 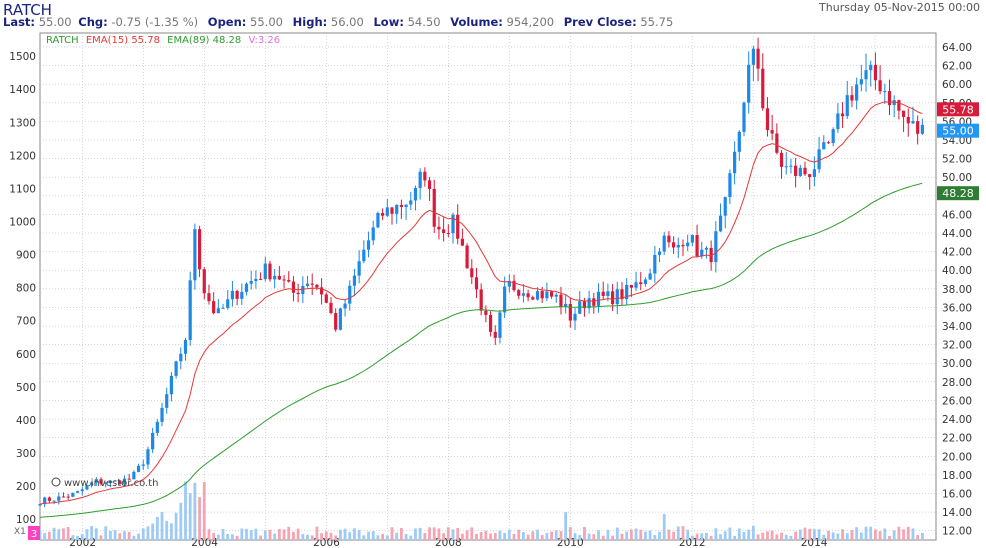 I want to click on y-right-tick-label: 12.00, so click(x=957, y=532).